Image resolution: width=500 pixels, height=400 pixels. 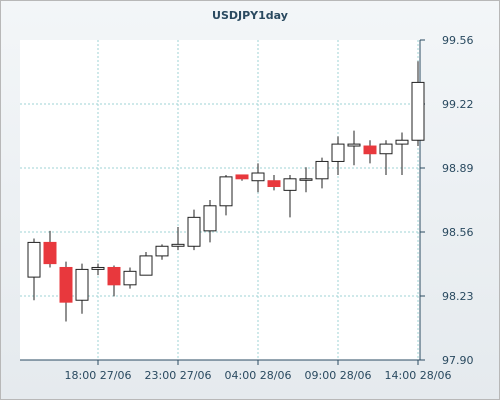 I want to click on y-tick-label: 98.56, so click(x=458, y=232).